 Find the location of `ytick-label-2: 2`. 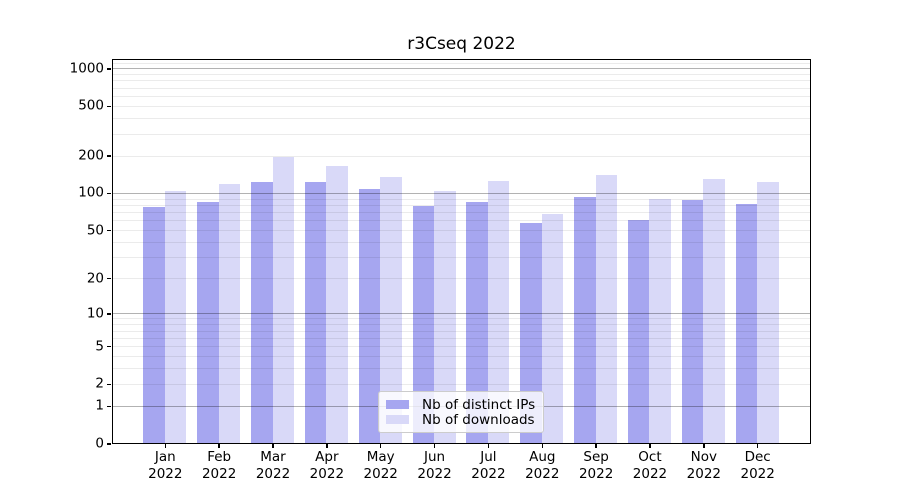

ytick-label-2: 2 is located at coordinates (99, 383).